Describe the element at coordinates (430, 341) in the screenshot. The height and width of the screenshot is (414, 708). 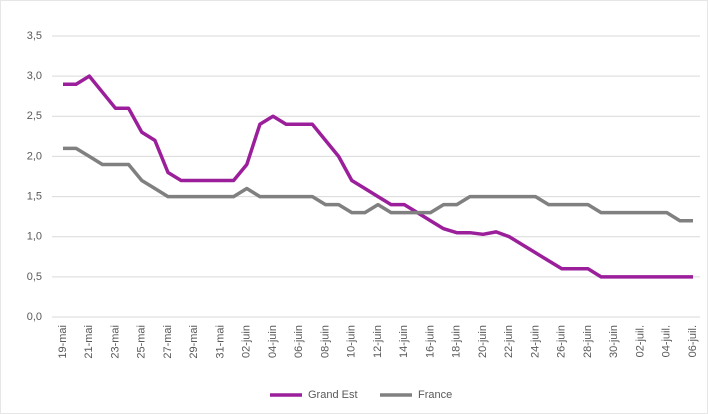
I see `x-tick-label: 16-juin` at that location.